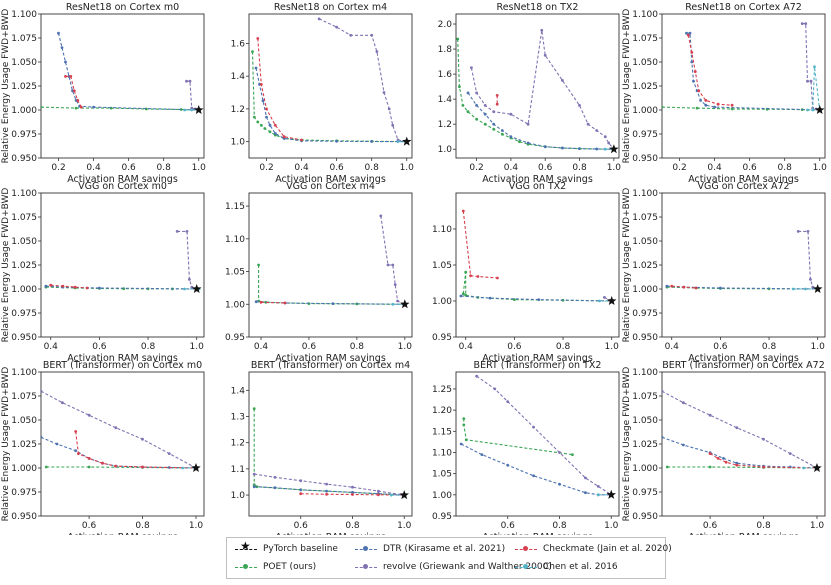 This screenshot has height=585, width=831. What do you see at coordinates (743, 7) in the screenshot?
I see `chart-title: ResNet18 on Cortex A72` at bounding box center [743, 7].